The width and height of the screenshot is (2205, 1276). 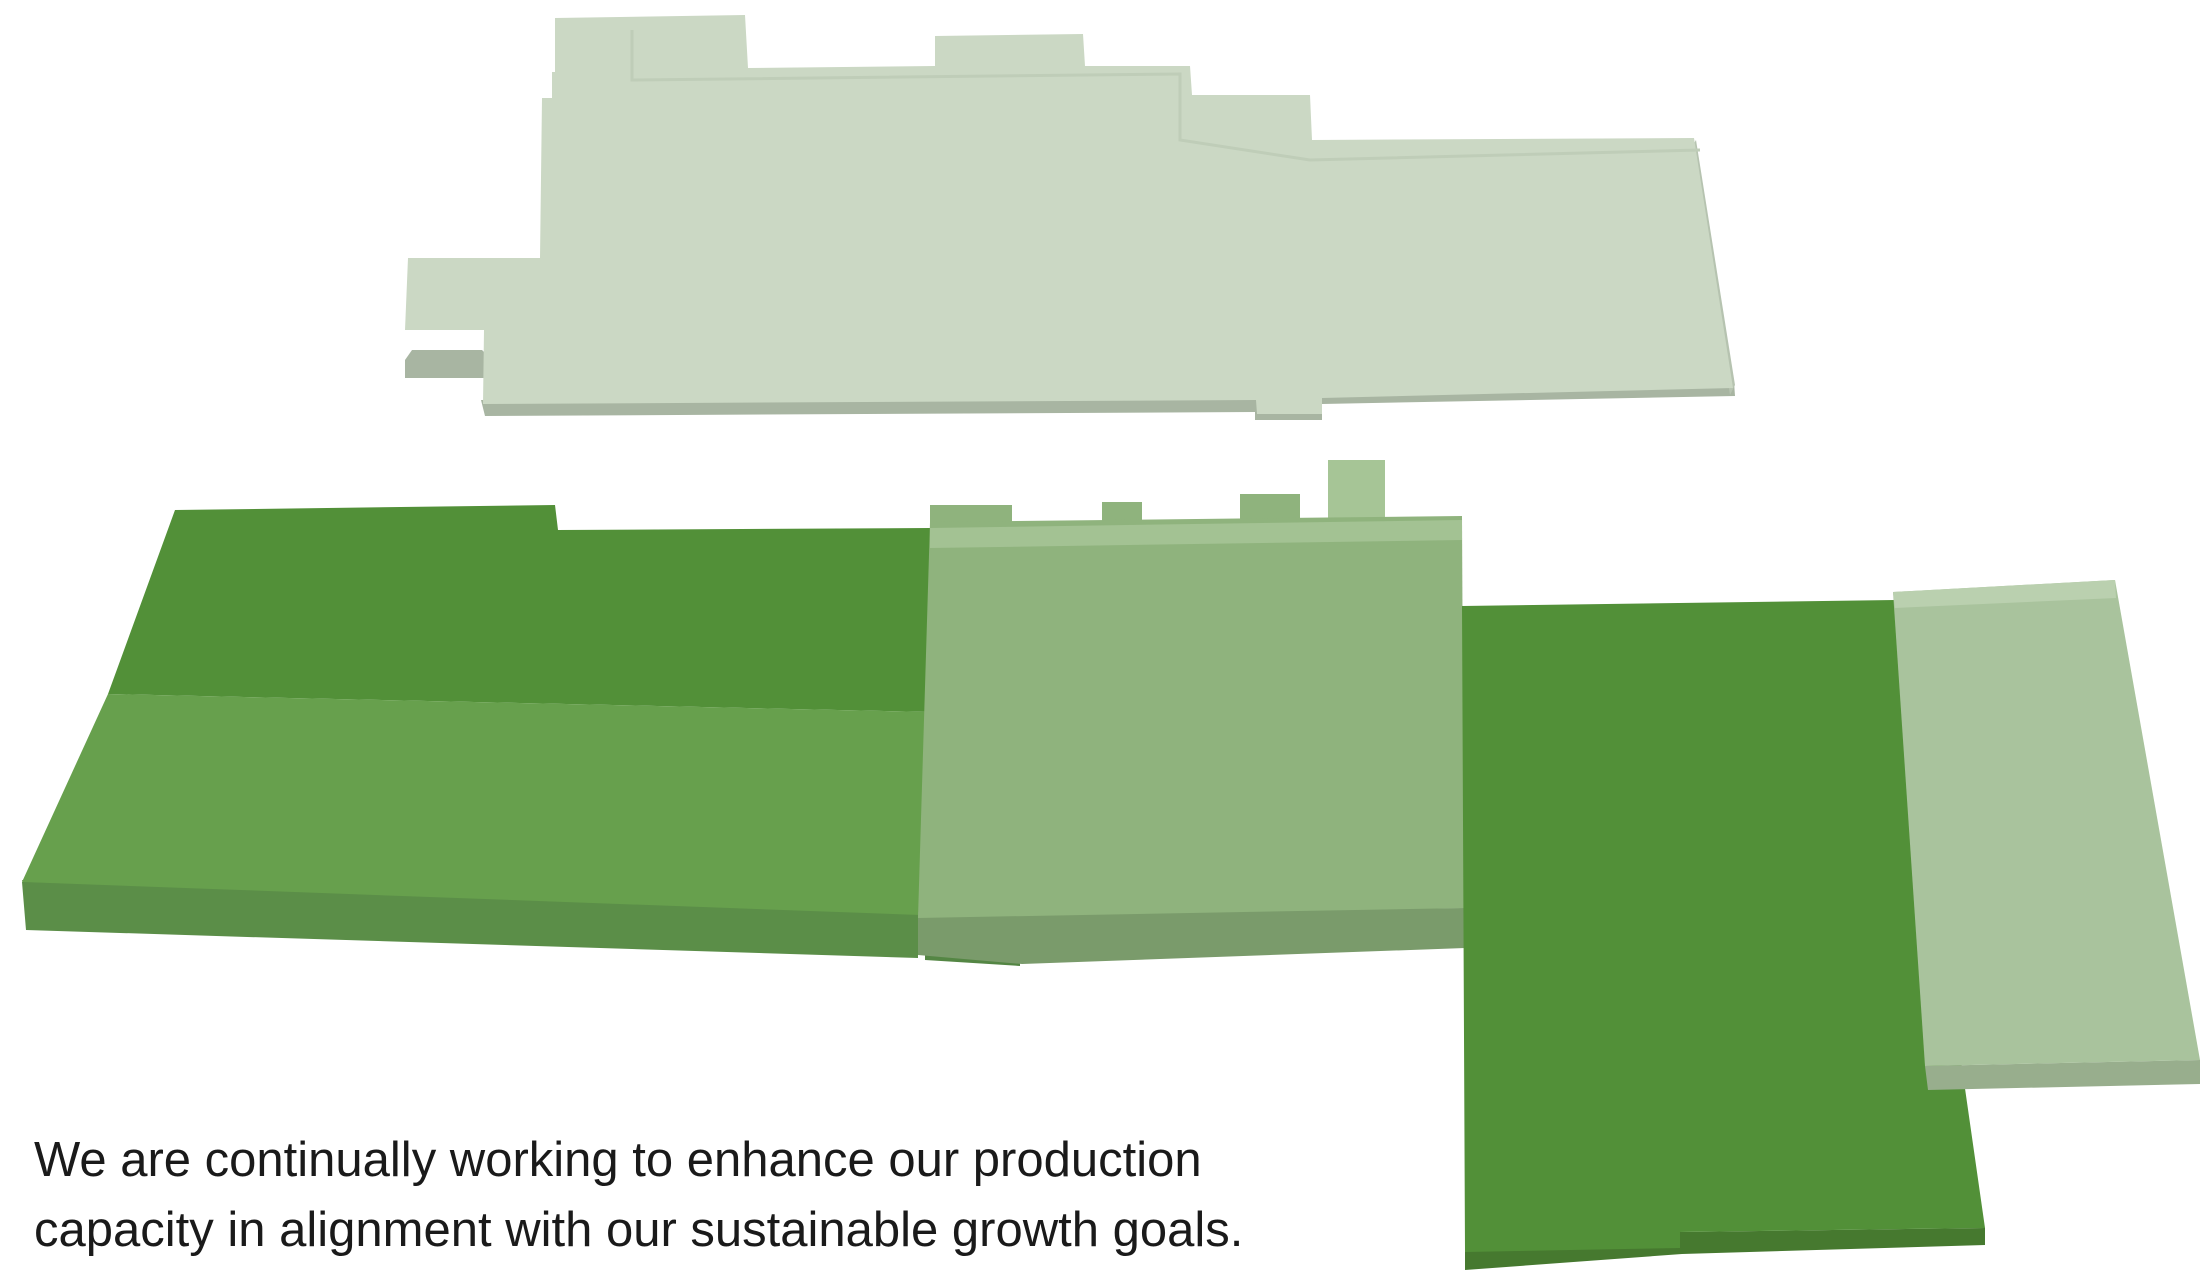 I want to click on right-building, so click(x=1723, y=935).